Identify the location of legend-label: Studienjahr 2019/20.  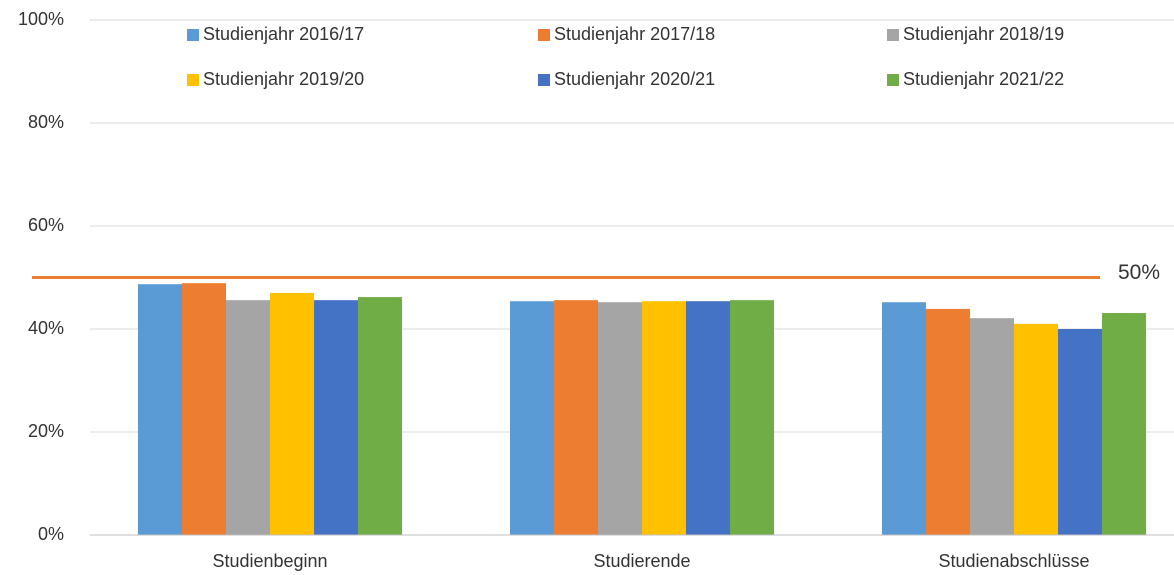
(283, 79).